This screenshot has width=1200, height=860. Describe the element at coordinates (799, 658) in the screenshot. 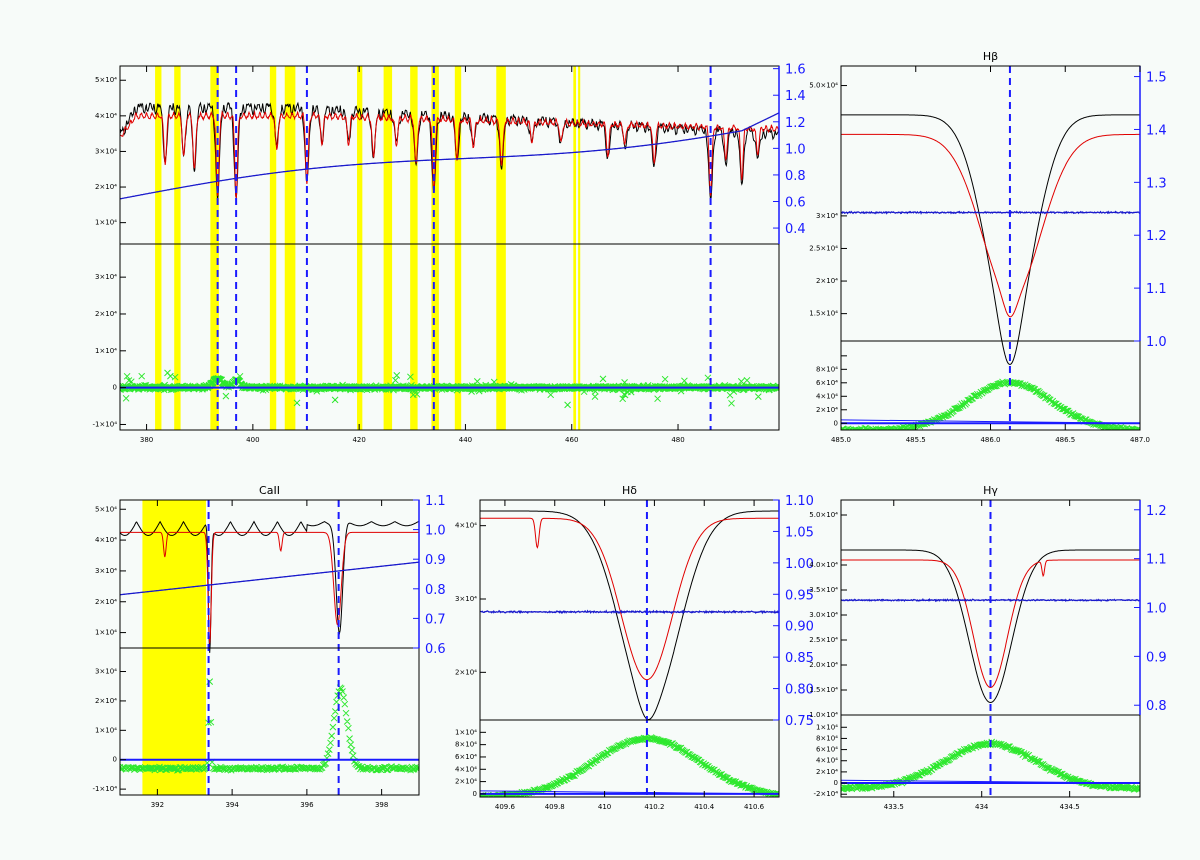

I see `right-tick-label: 0.85` at that location.